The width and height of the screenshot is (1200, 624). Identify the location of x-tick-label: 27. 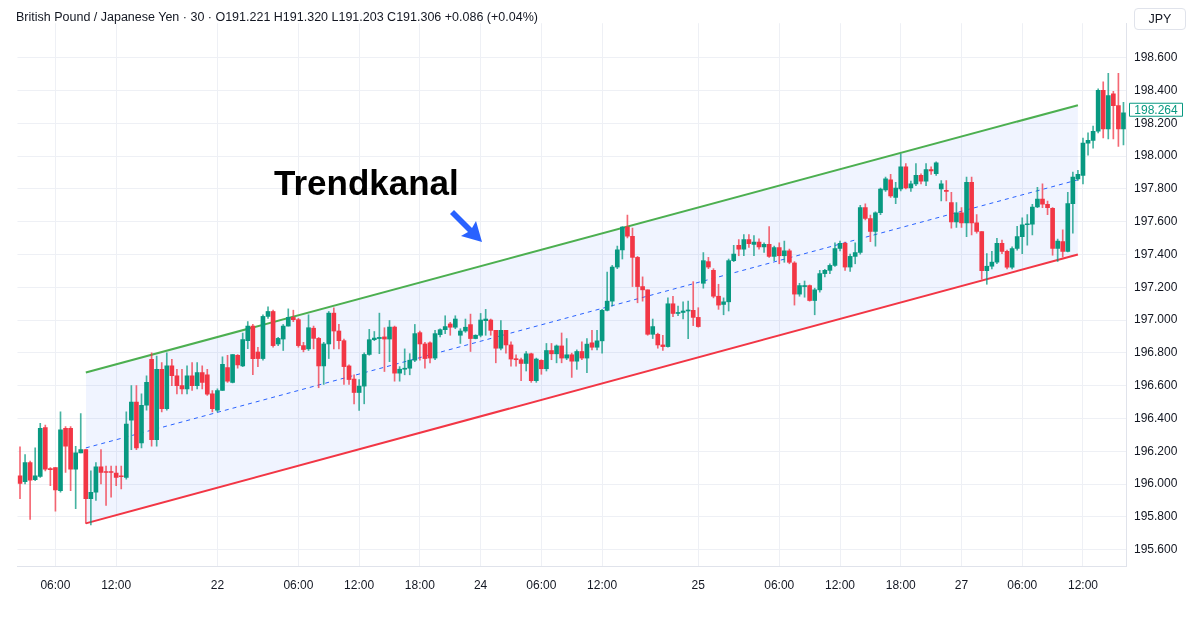
(961, 584).